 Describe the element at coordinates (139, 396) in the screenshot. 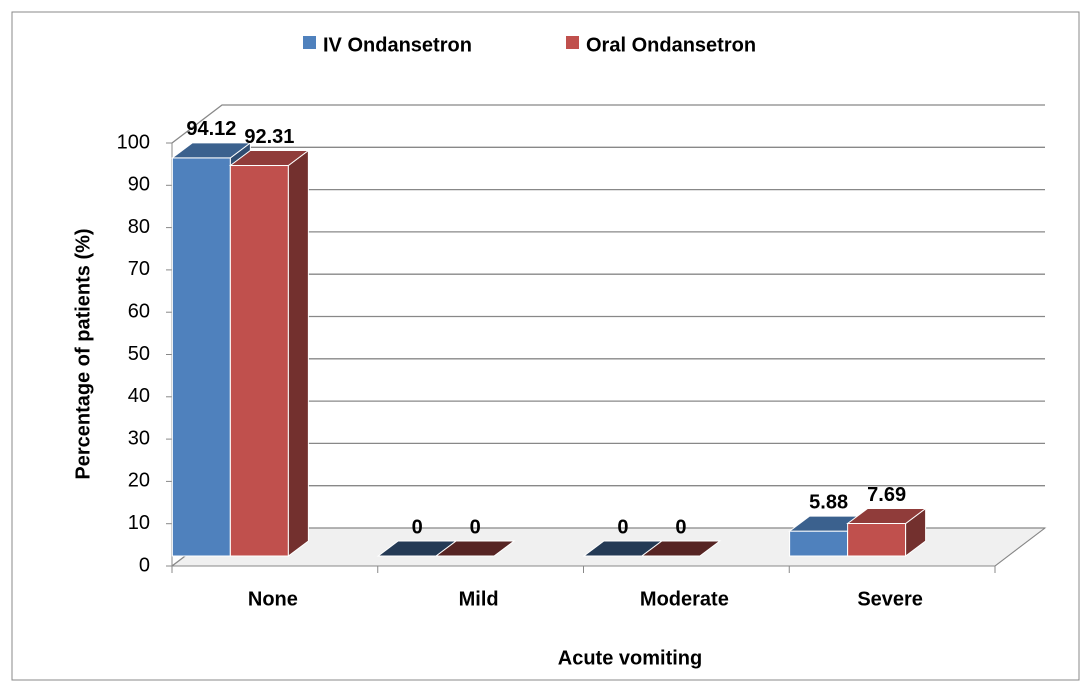

I see `y-tick-label: 40` at that location.